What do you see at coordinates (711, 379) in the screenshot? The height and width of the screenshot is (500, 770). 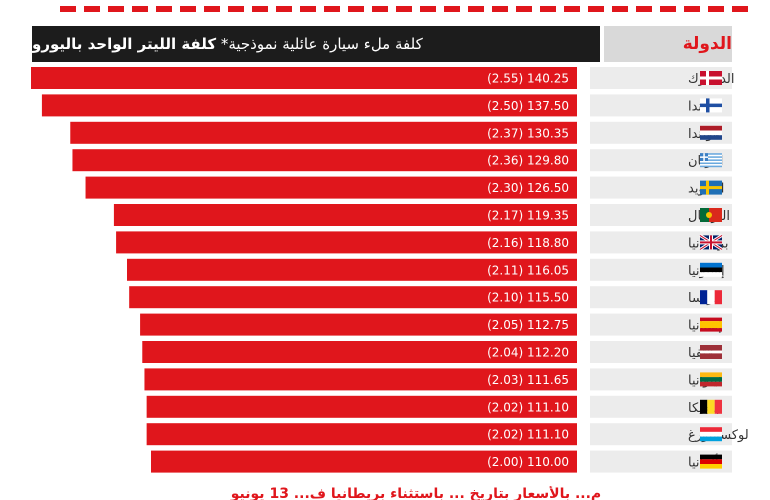 I see `flag-lithuania-icon` at bounding box center [711, 379].